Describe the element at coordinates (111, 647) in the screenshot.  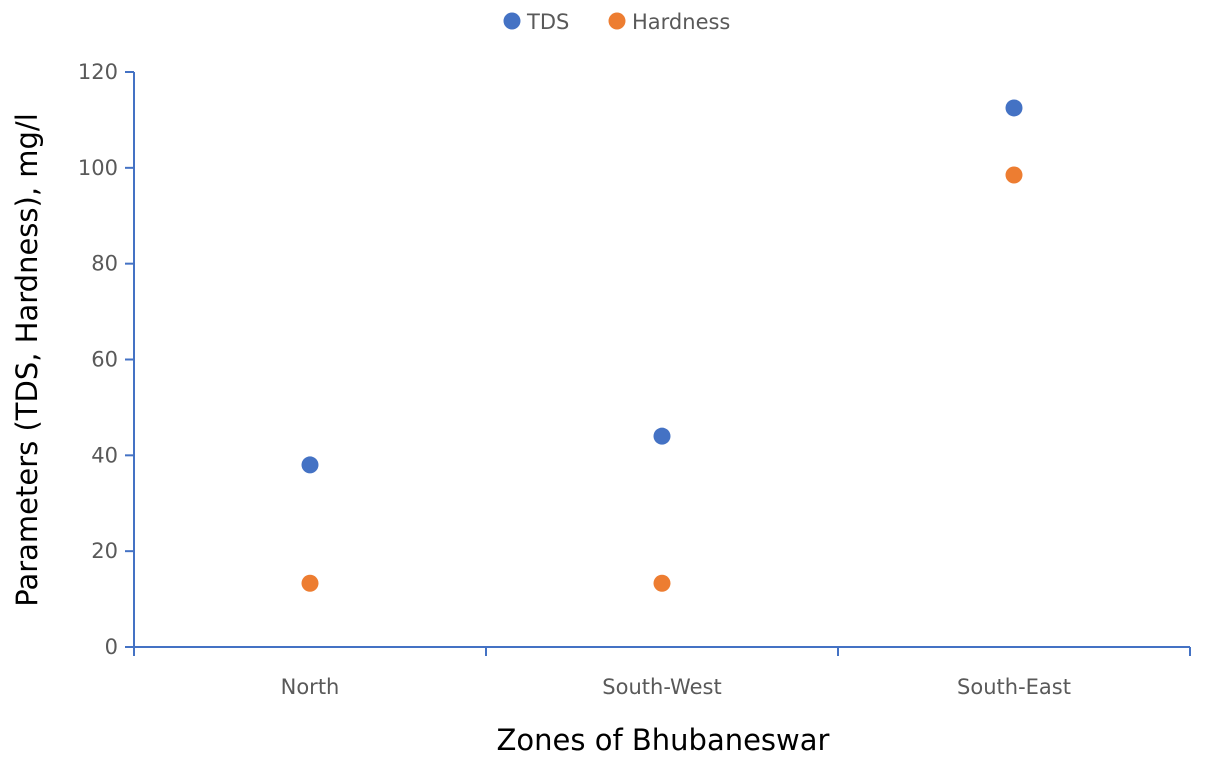
I see `y-tick-label: 0` at that location.